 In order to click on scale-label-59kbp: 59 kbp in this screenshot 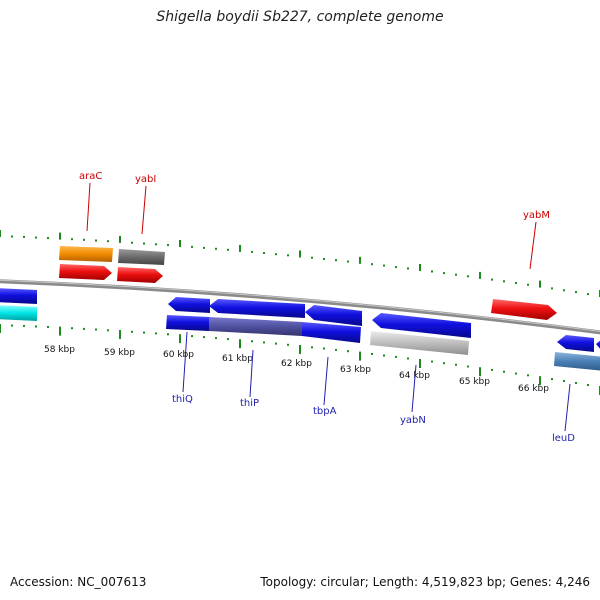, I will do `click(119, 353)`.